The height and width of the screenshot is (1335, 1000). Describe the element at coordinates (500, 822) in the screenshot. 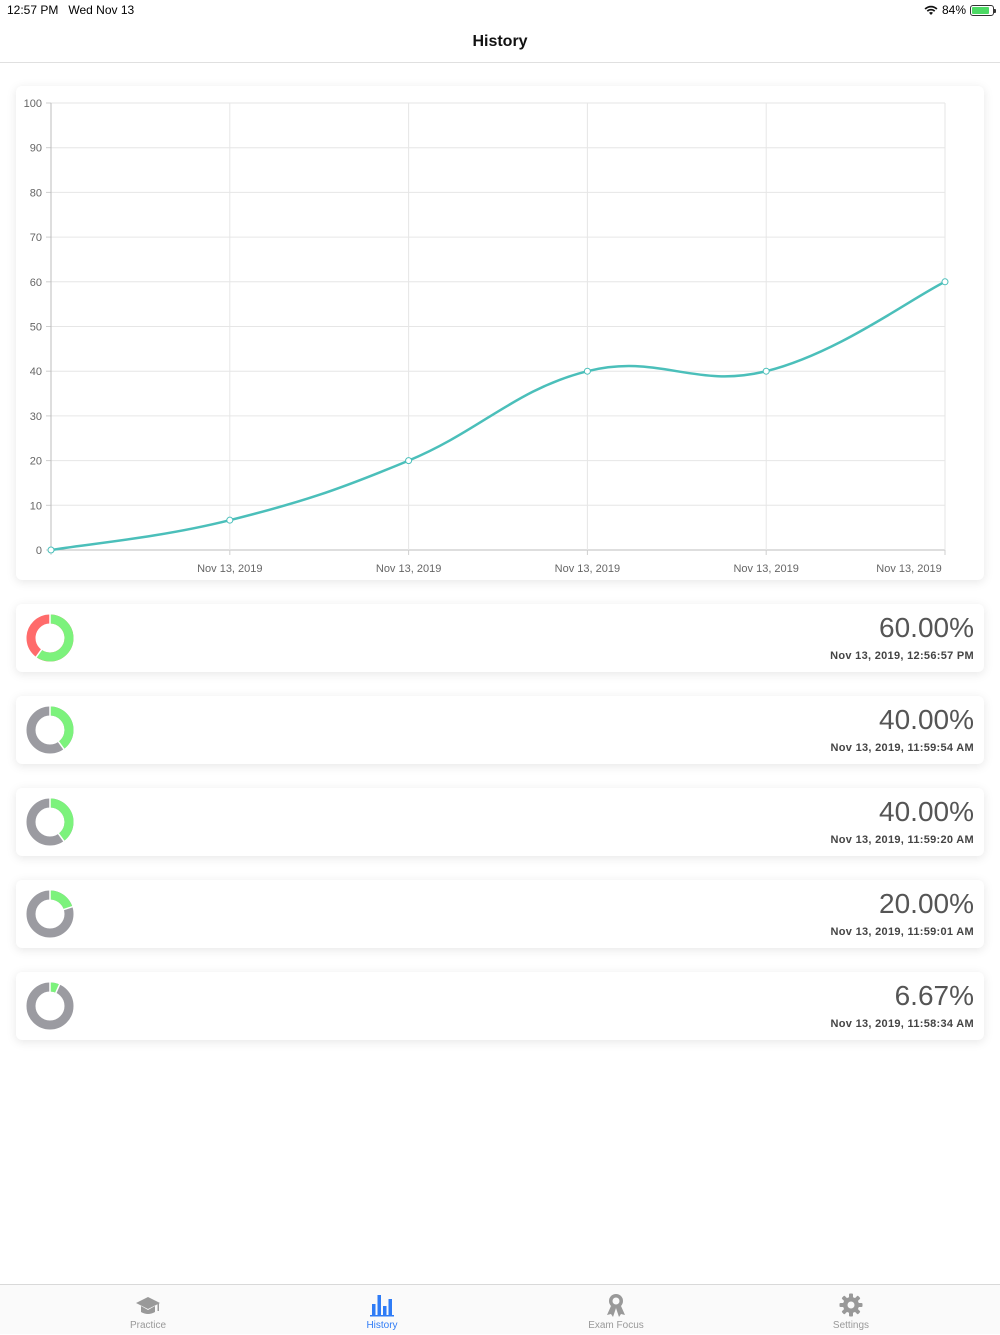

I see `history-row: 40.00% Nov 13, 2019, 11:59:20 AM` at that location.